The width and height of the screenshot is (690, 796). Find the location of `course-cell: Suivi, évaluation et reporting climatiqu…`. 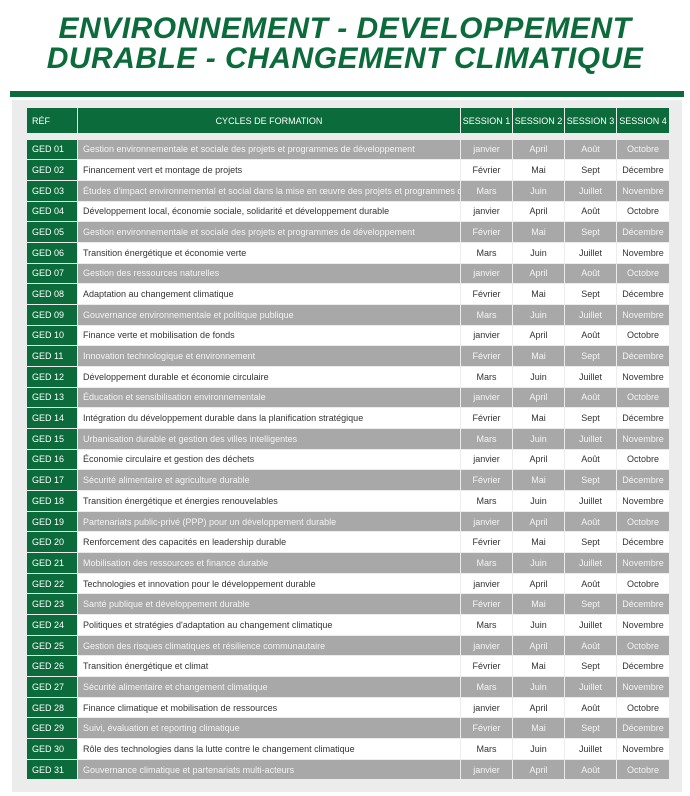

course-cell: Suivi, évaluation et reporting climatiqu… is located at coordinates (269, 728).